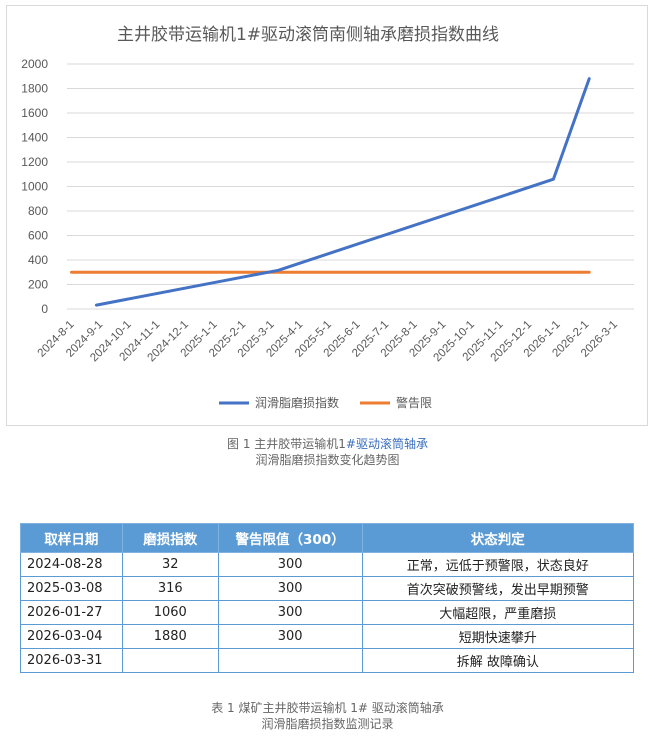 This screenshot has width=655, height=740. What do you see at coordinates (498, 660) in the screenshot?
I see `cell-status: 拆解 故障确认` at bounding box center [498, 660].